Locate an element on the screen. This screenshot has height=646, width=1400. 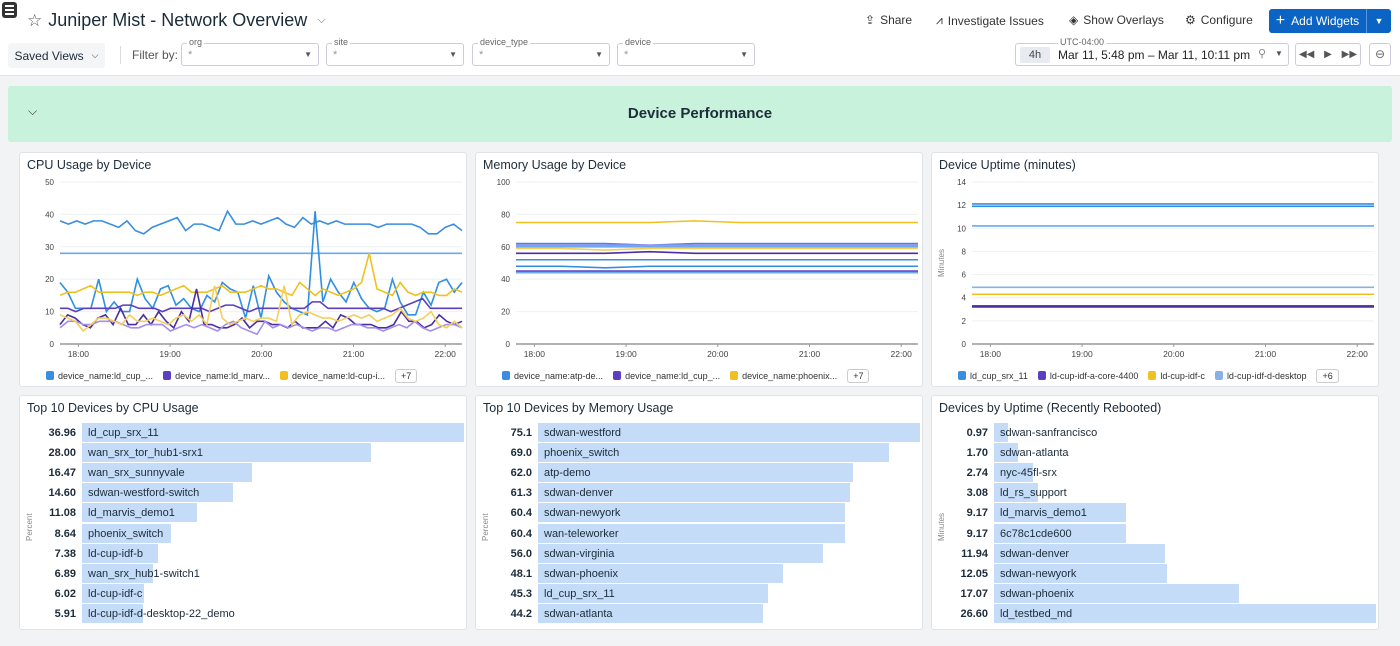
bar-row: 17.07 sdwan-phoenix is located at coordinates (1155, 593).